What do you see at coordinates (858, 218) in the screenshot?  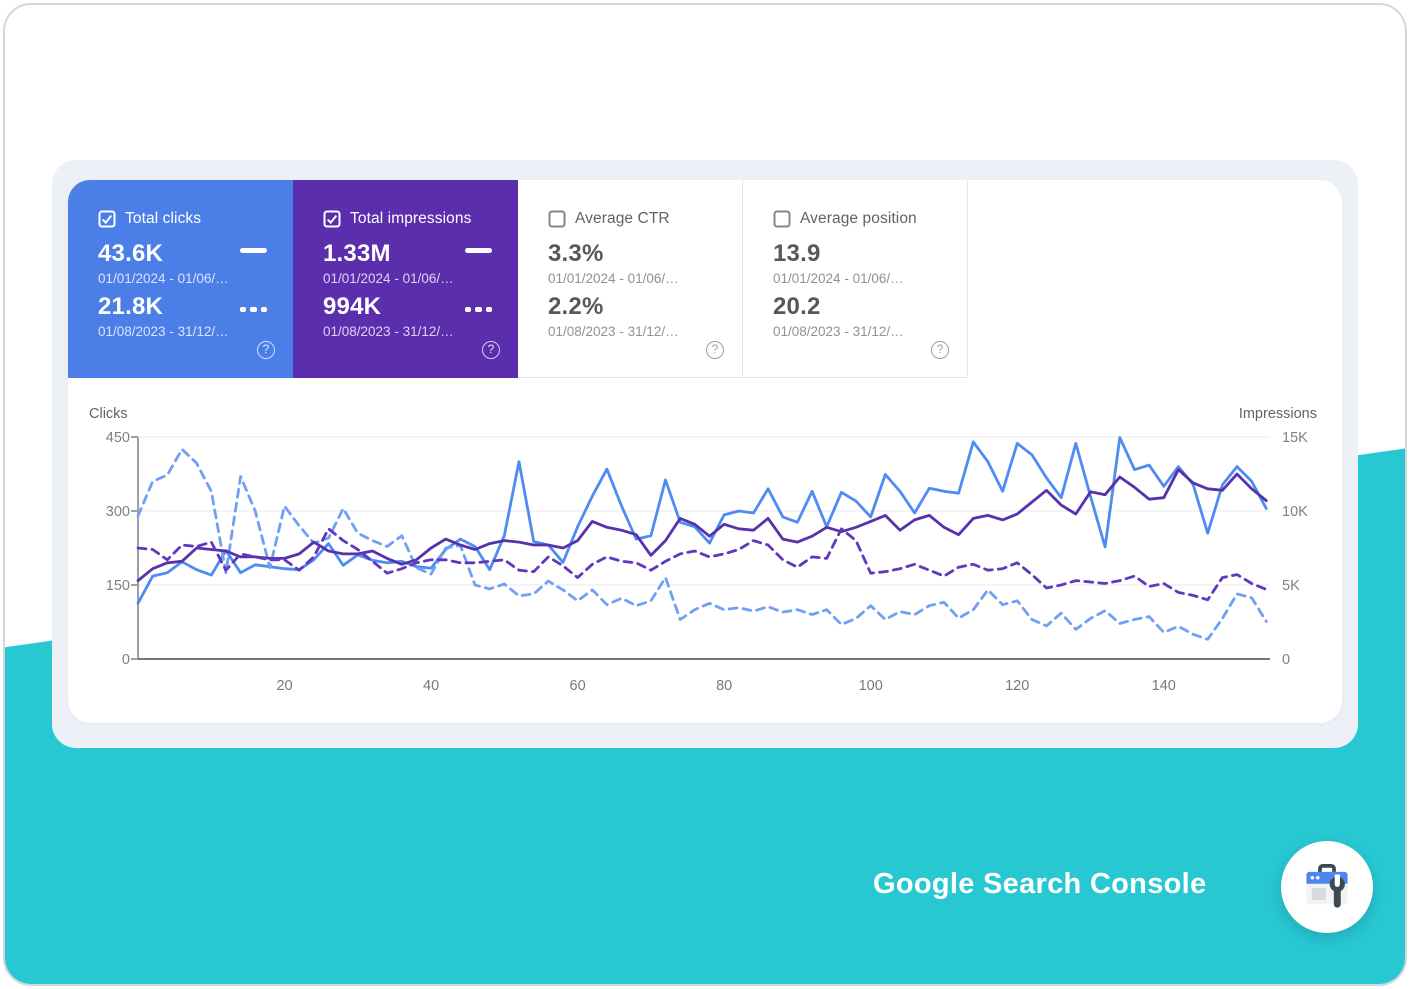 I see `metric-card-label: Average position` at bounding box center [858, 218].